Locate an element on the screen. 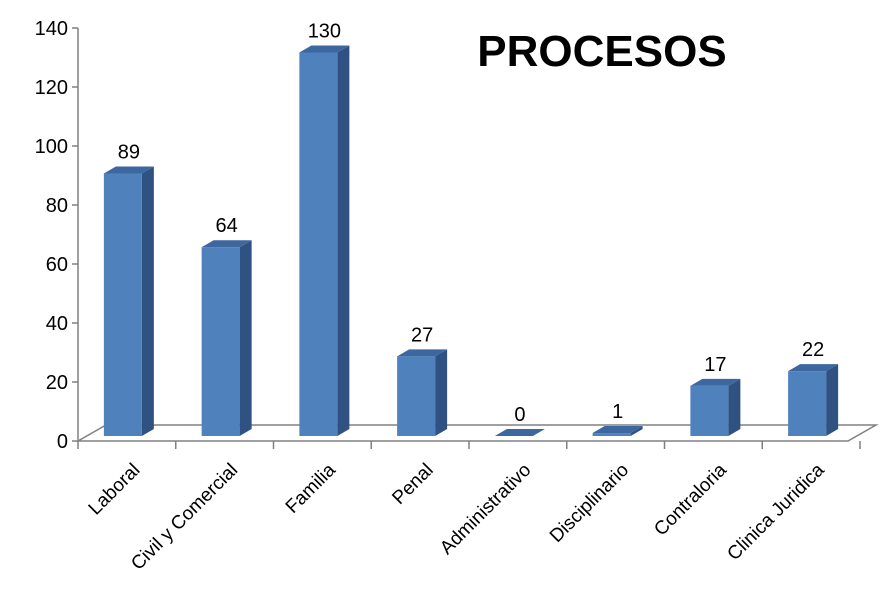  y-tick-label: 100 is located at coordinates (51, 147).